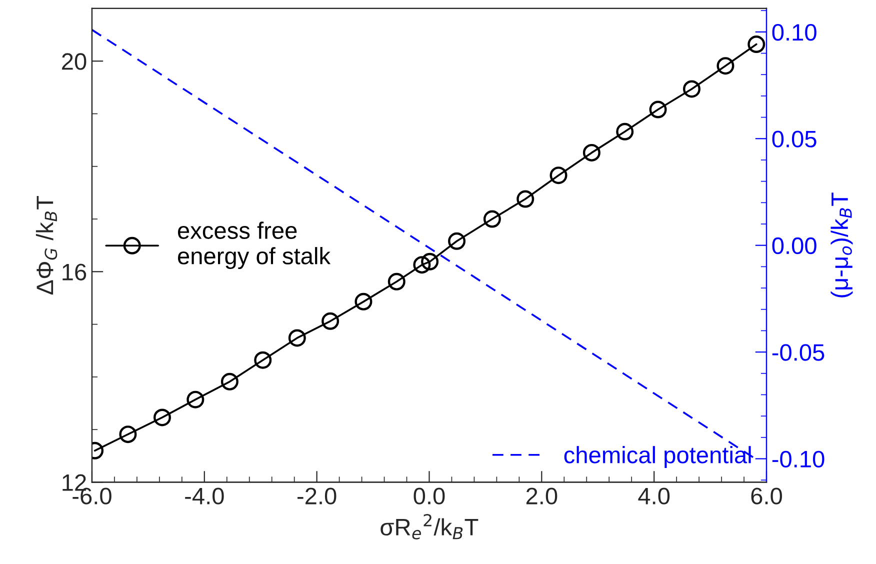 Image resolution: width=876 pixels, height=564 pixels. I want to click on y2-tick-label: -0.05, so click(798, 352).